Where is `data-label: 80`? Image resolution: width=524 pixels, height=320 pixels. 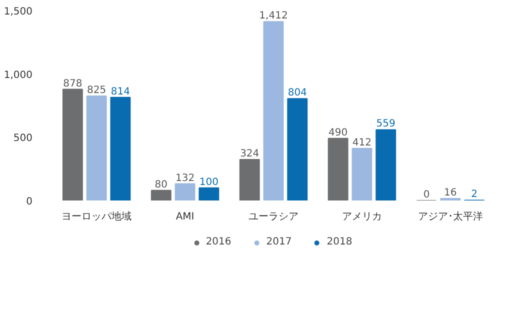 data-label: 80 is located at coordinates (161, 184).